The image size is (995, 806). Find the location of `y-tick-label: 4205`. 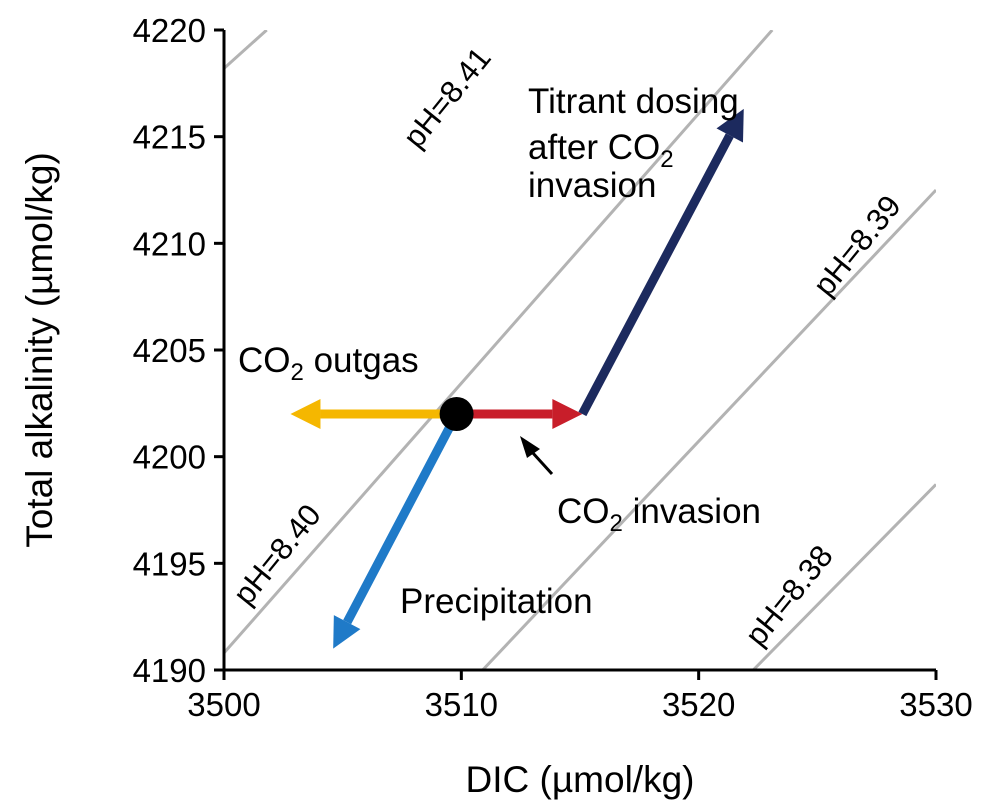

y-tick-label: 4205 is located at coordinates (169, 350).